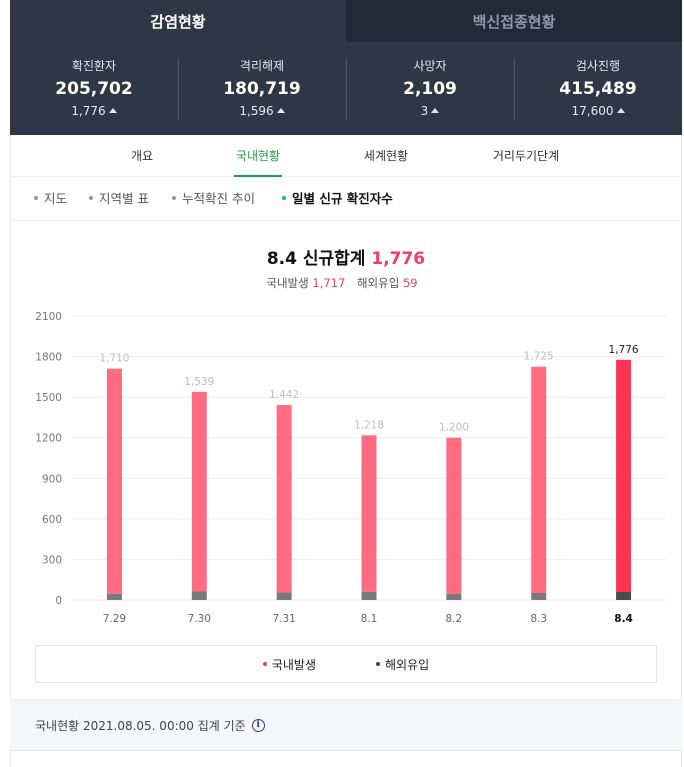 The width and height of the screenshot is (684, 767). I want to click on overseas-value: 59, so click(410, 283).